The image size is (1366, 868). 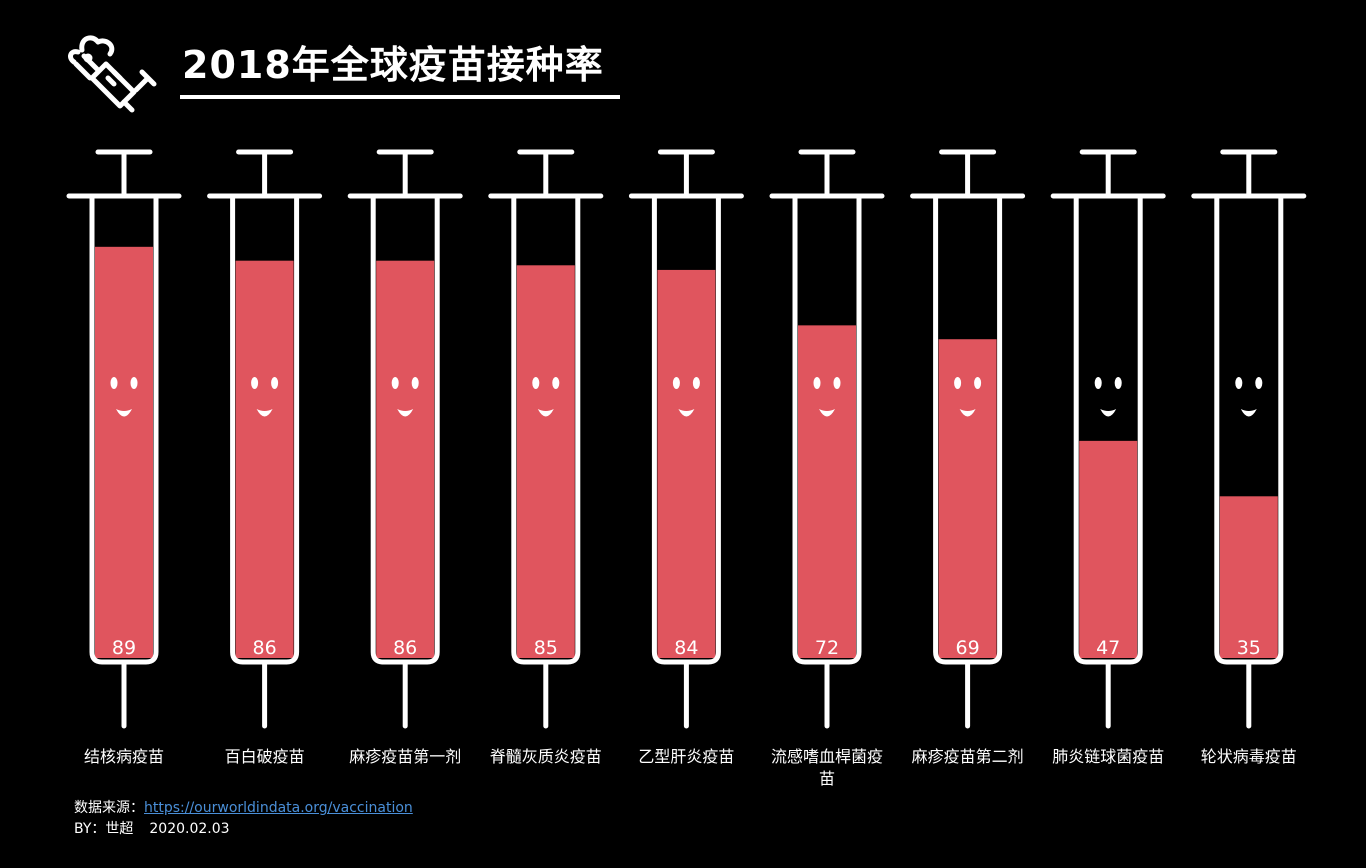 What do you see at coordinates (104, 829) in the screenshot?
I see `author-label: BY：世超` at bounding box center [104, 829].